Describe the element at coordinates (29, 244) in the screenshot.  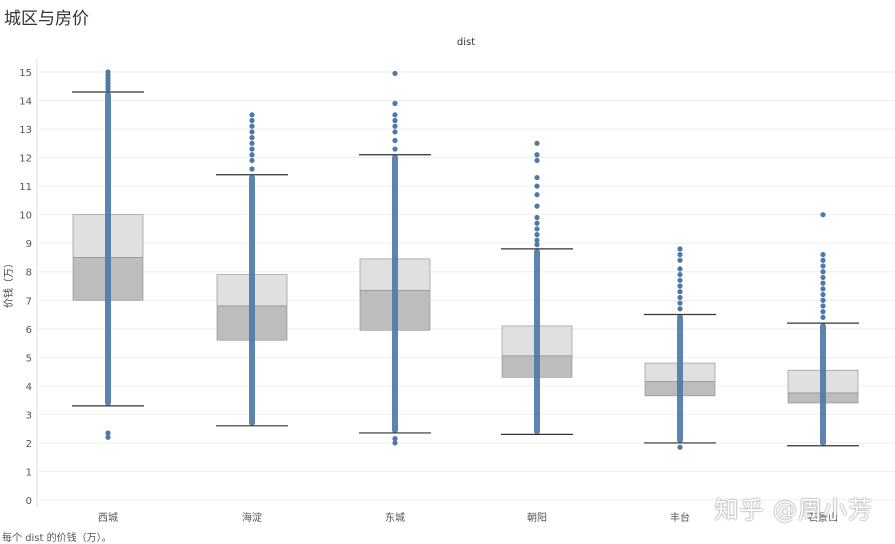
I see `y-tick-label: 9` at that location.